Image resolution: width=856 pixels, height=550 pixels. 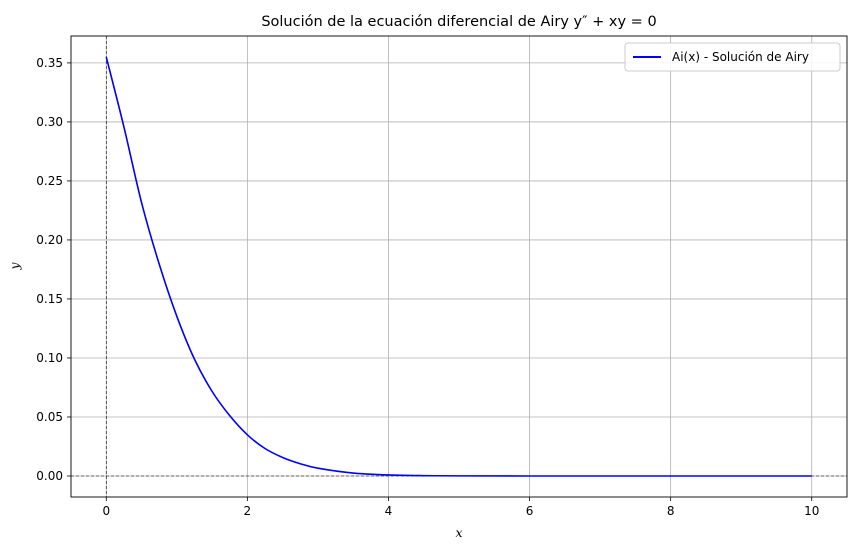 What do you see at coordinates (530, 511) in the screenshot?
I see `x-tick-label: 6` at bounding box center [530, 511].